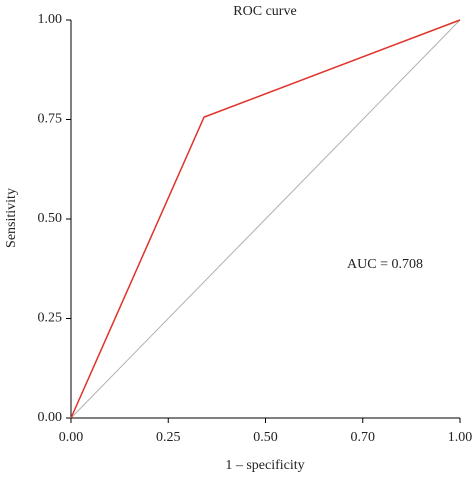 Image resolution: width=474 pixels, height=477 pixels. I want to click on y-axis-label: Sensitivity, so click(11, 218).